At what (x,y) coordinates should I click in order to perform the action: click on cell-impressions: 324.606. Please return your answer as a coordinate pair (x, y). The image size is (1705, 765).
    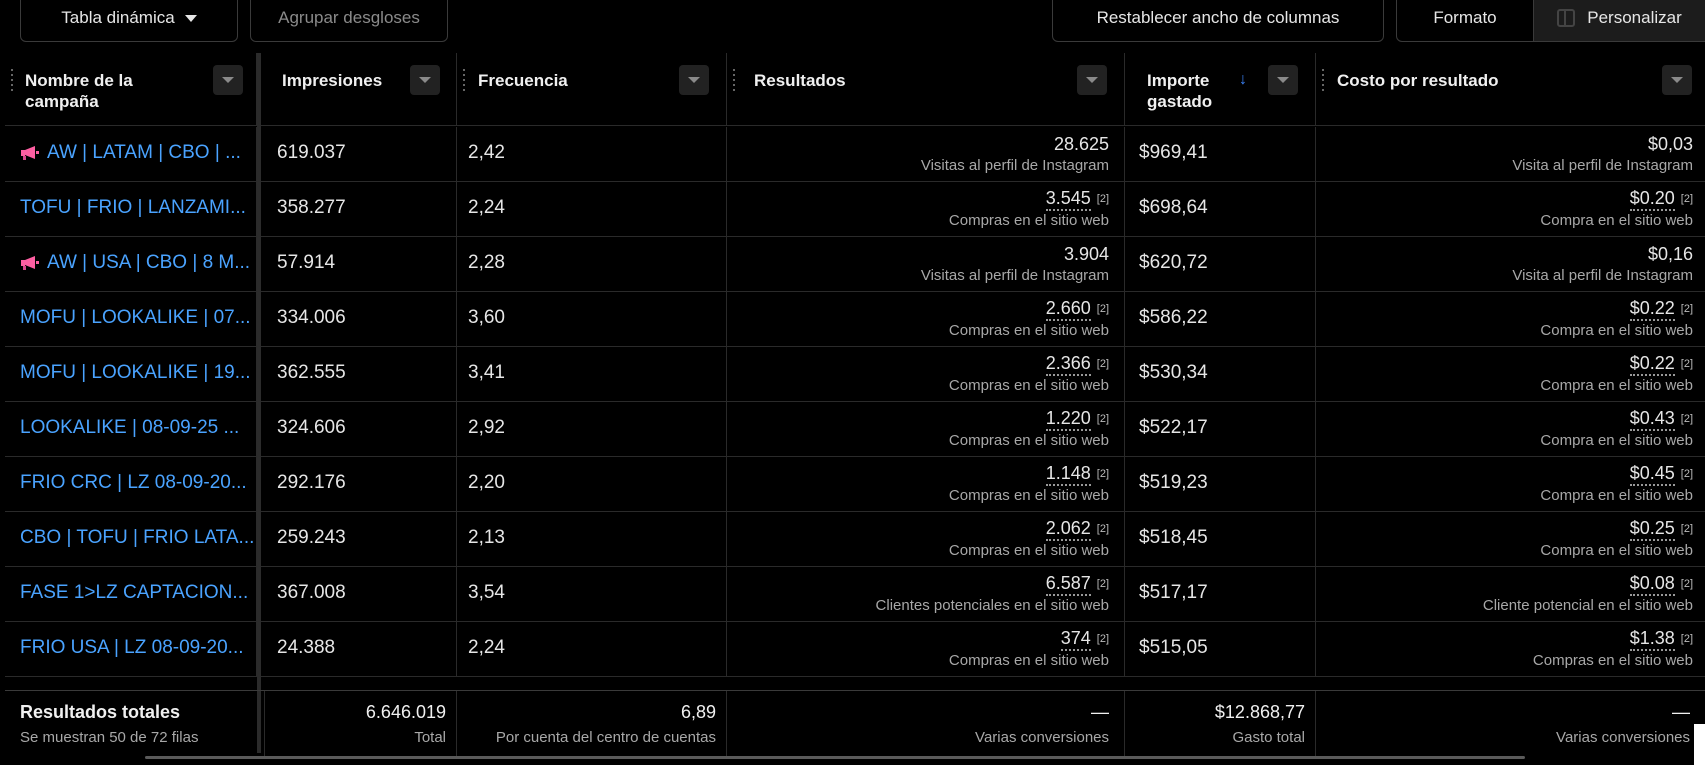
    Looking at the image, I should click on (359, 429).